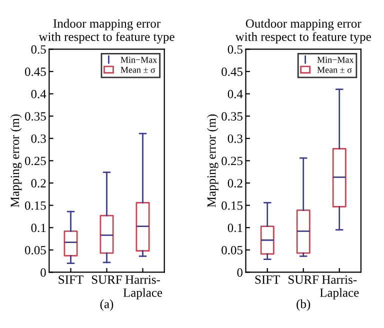 The image size is (384, 328). What do you see at coordinates (303, 305) in the screenshot?
I see `x-axis-title: (b)` at bounding box center [303, 305].